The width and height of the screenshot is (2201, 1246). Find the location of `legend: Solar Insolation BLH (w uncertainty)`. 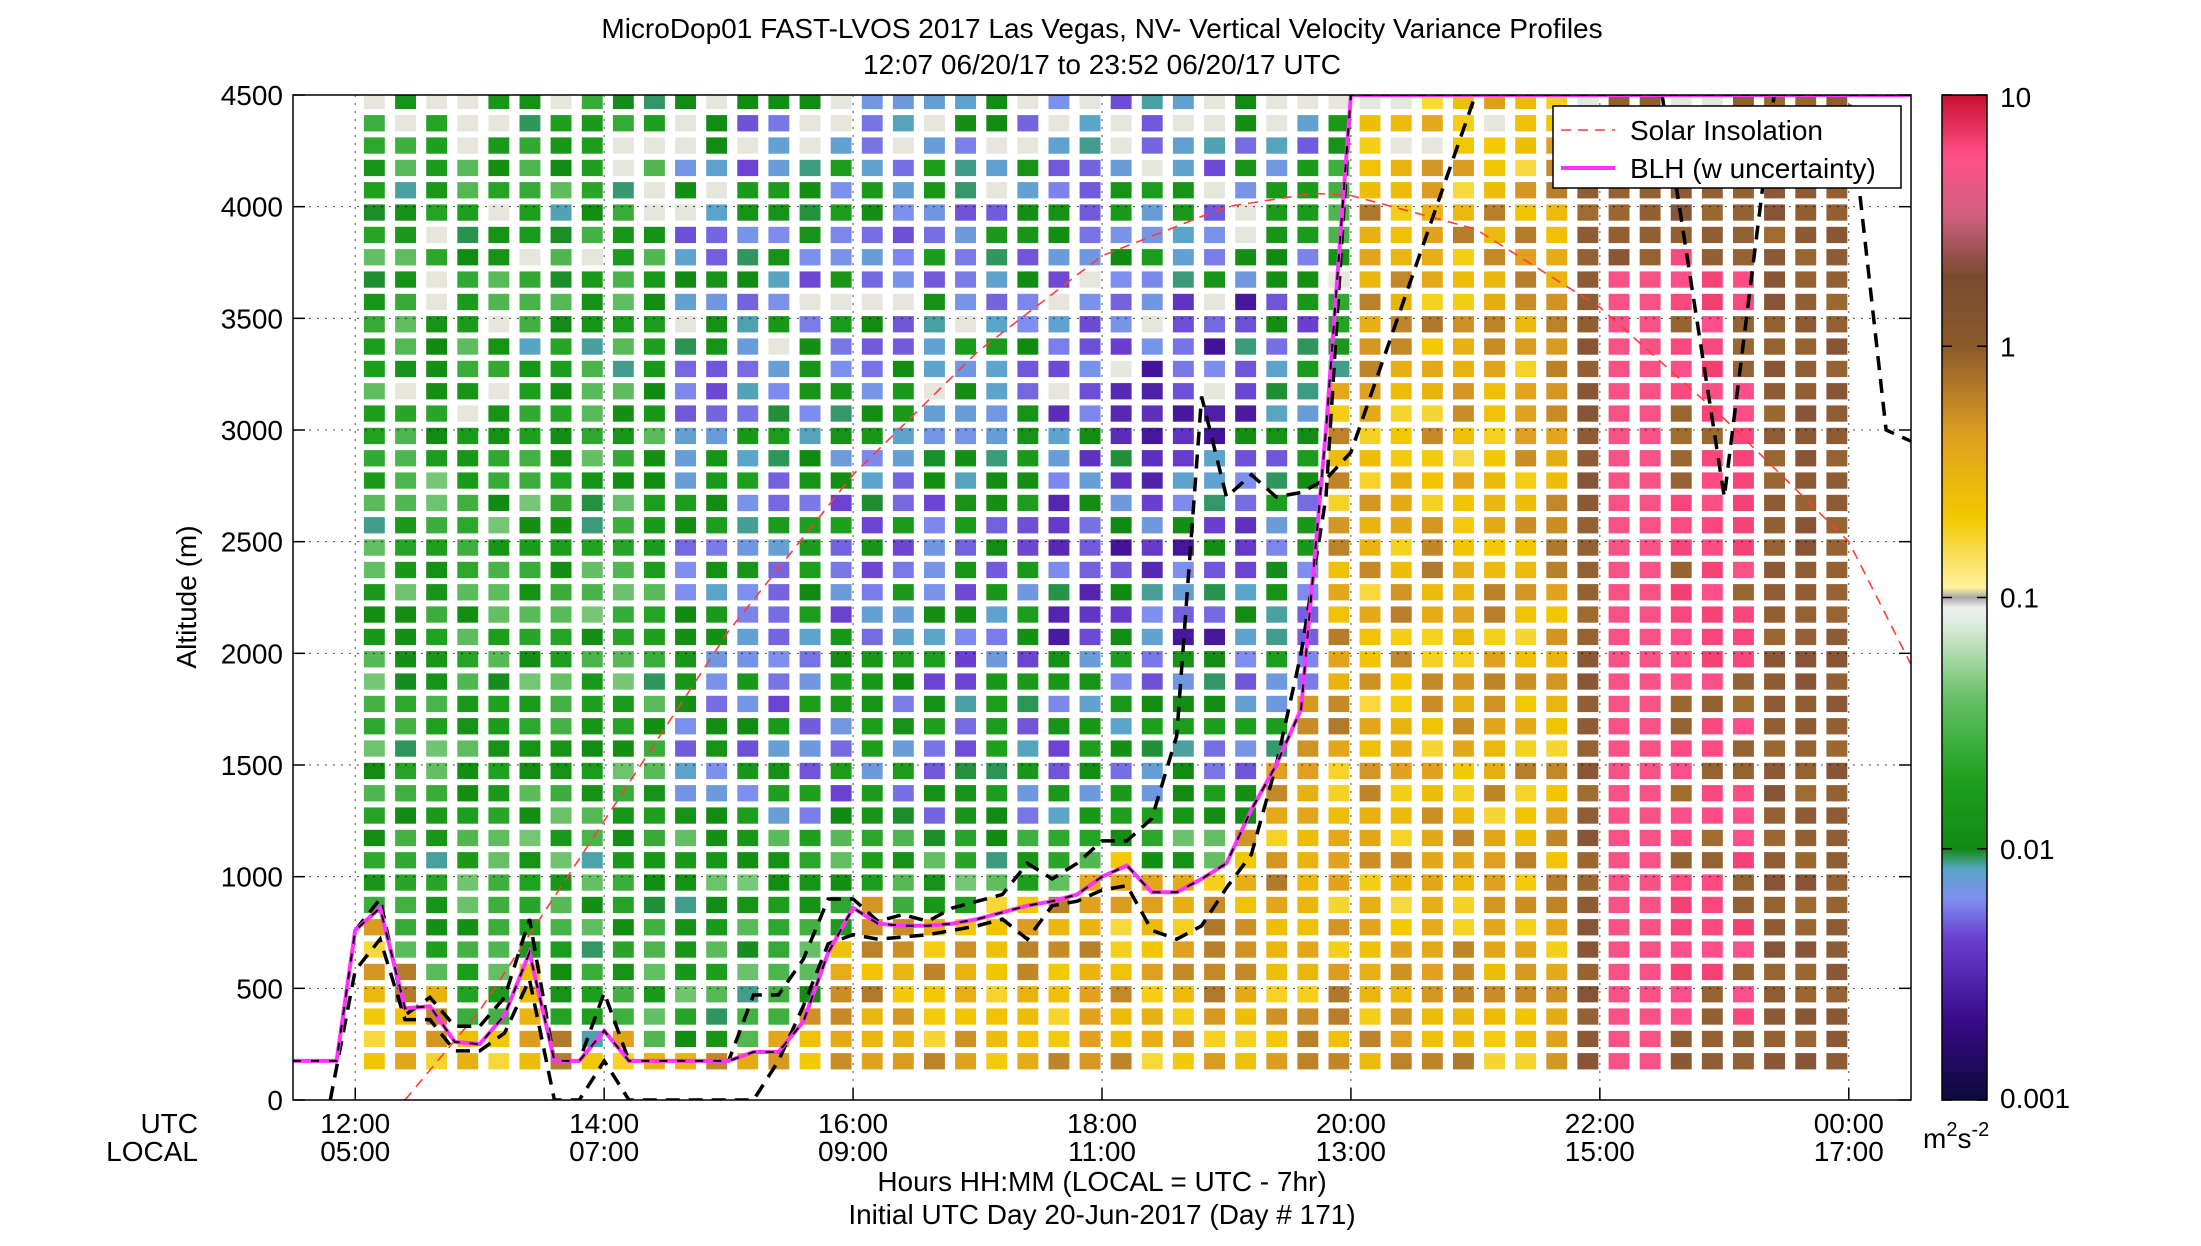

legend: Solar Insolation BLH (w uncertainty) is located at coordinates (1727, 147).